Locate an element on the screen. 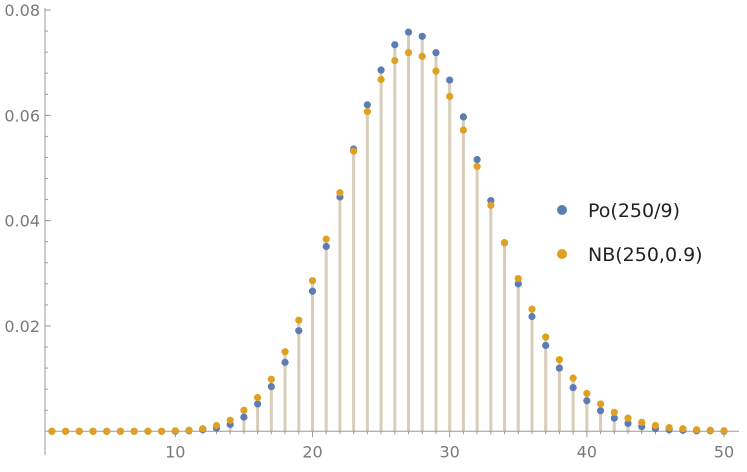 Image resolution: width=747 pixels, height=472 pixels. legend-marker-po is located at coordinates (562, 210).